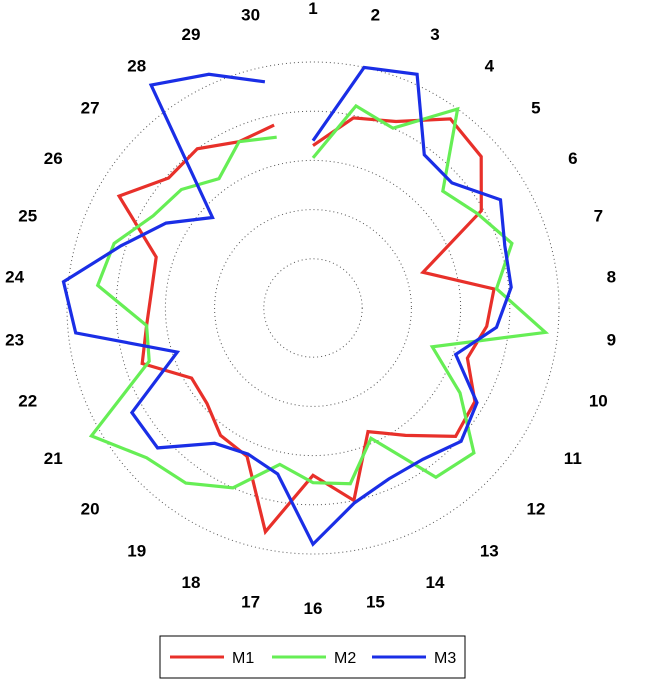 This screenshot has width=660, height=688. I want to click on grid-ring, so click(313, 308).